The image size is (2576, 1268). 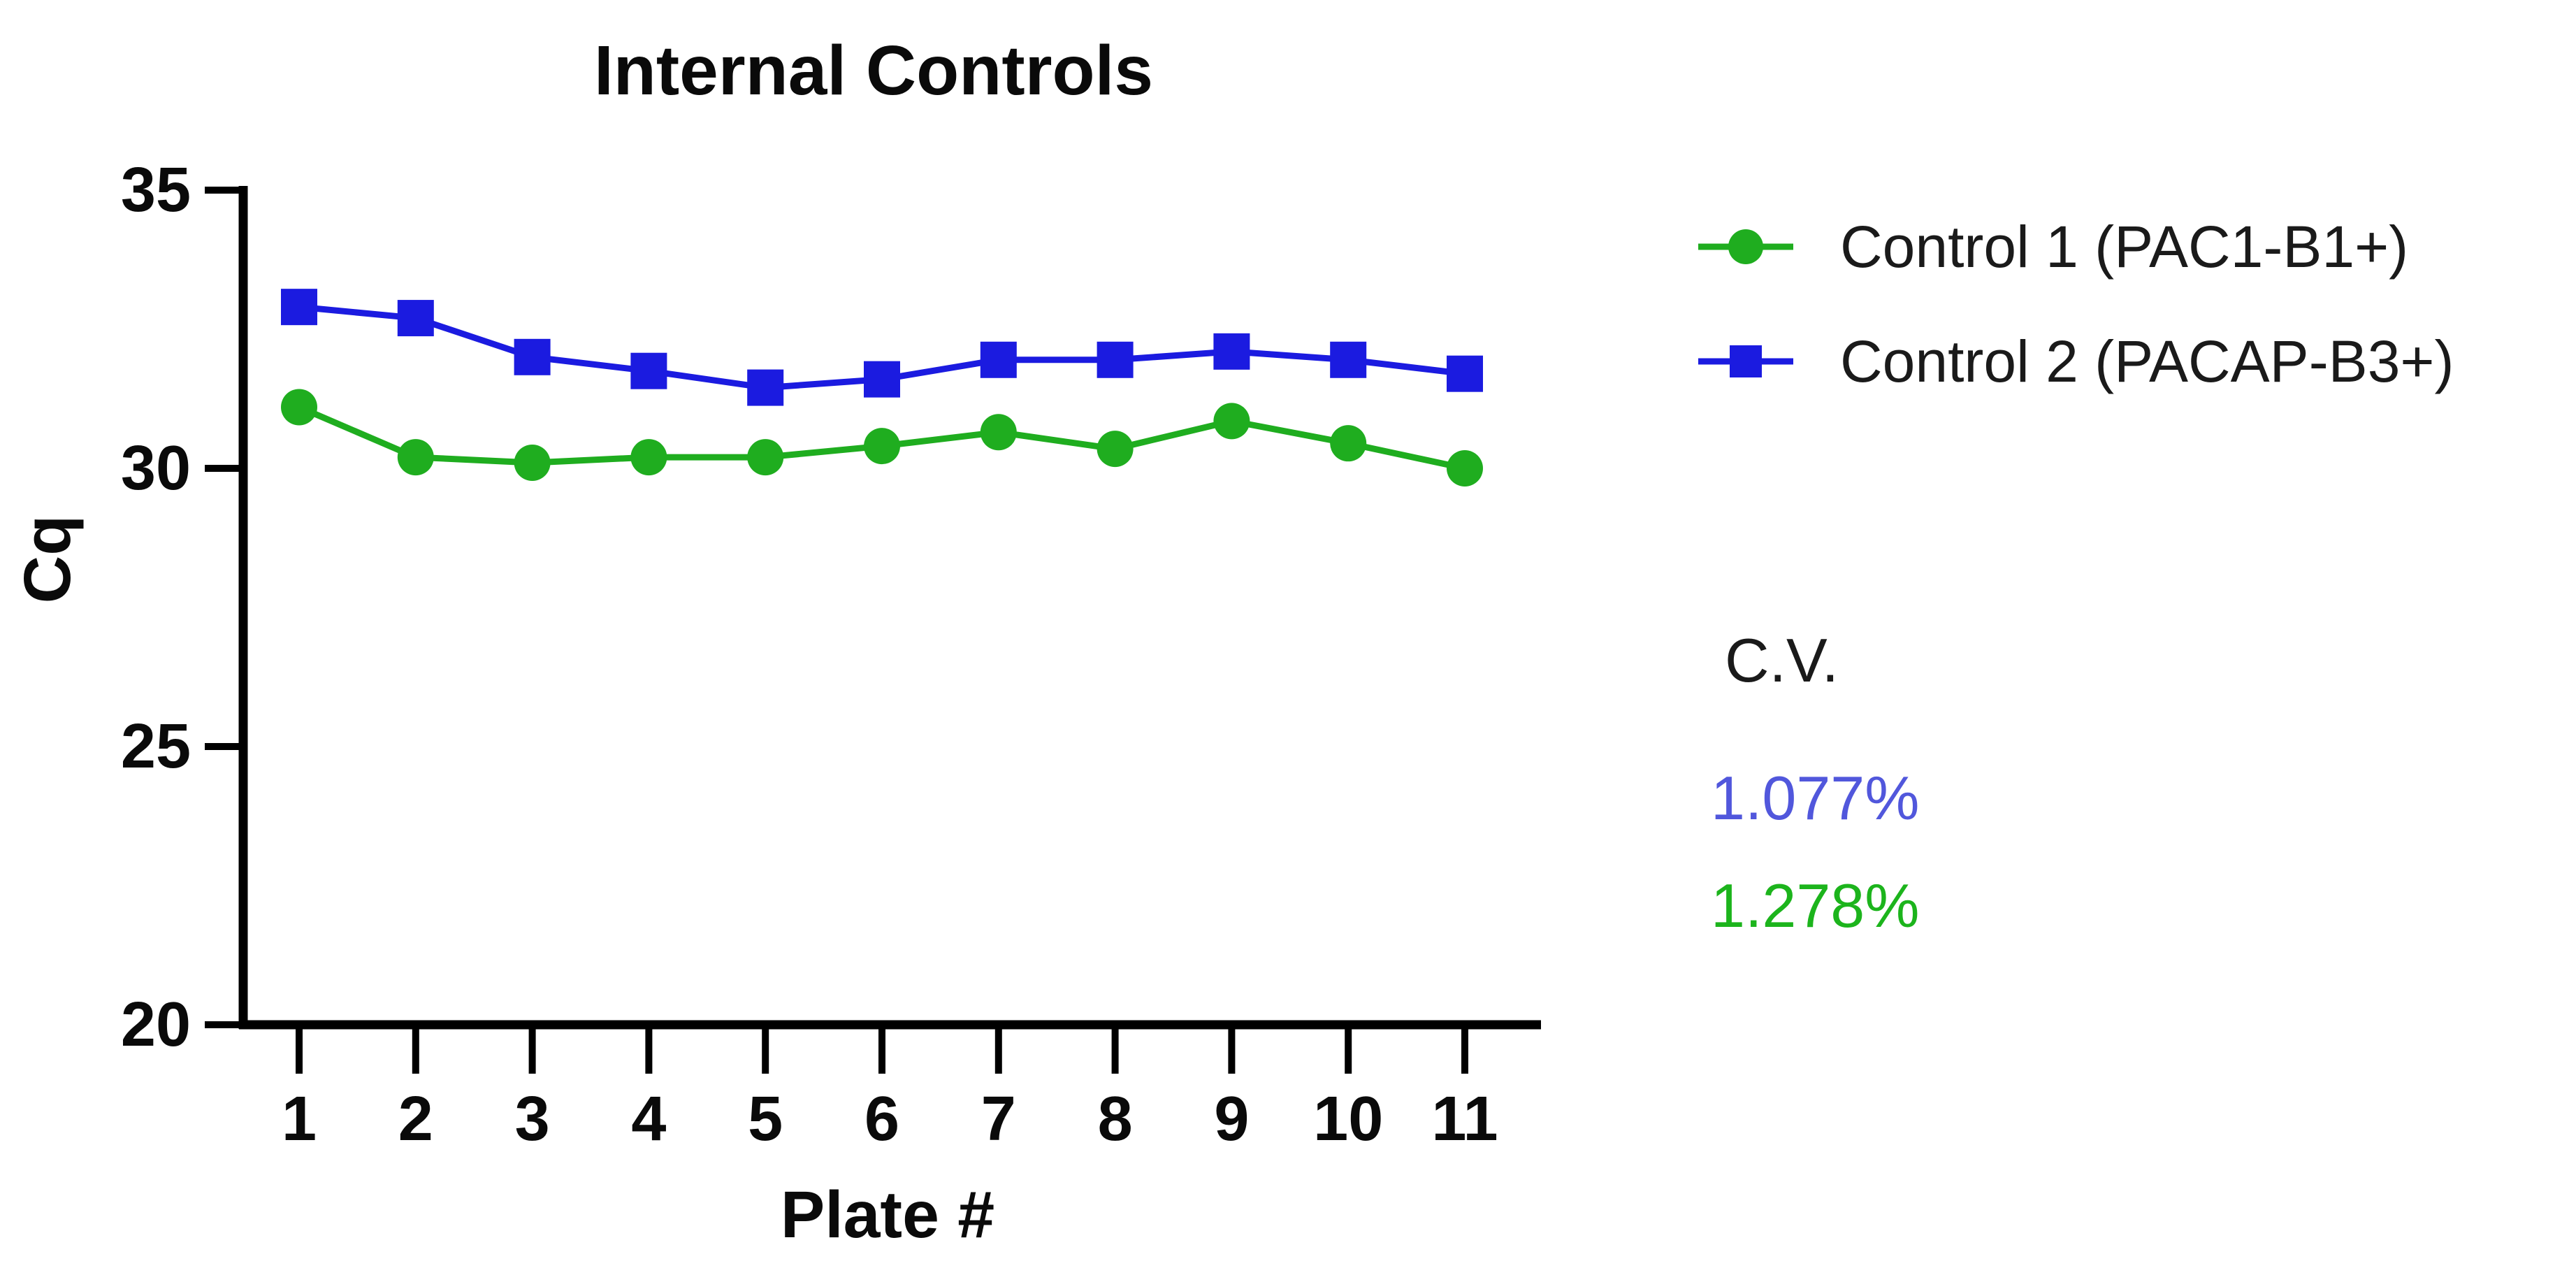 I want to click on x-tick-label-3: 3, so click(x=532, y=1119).